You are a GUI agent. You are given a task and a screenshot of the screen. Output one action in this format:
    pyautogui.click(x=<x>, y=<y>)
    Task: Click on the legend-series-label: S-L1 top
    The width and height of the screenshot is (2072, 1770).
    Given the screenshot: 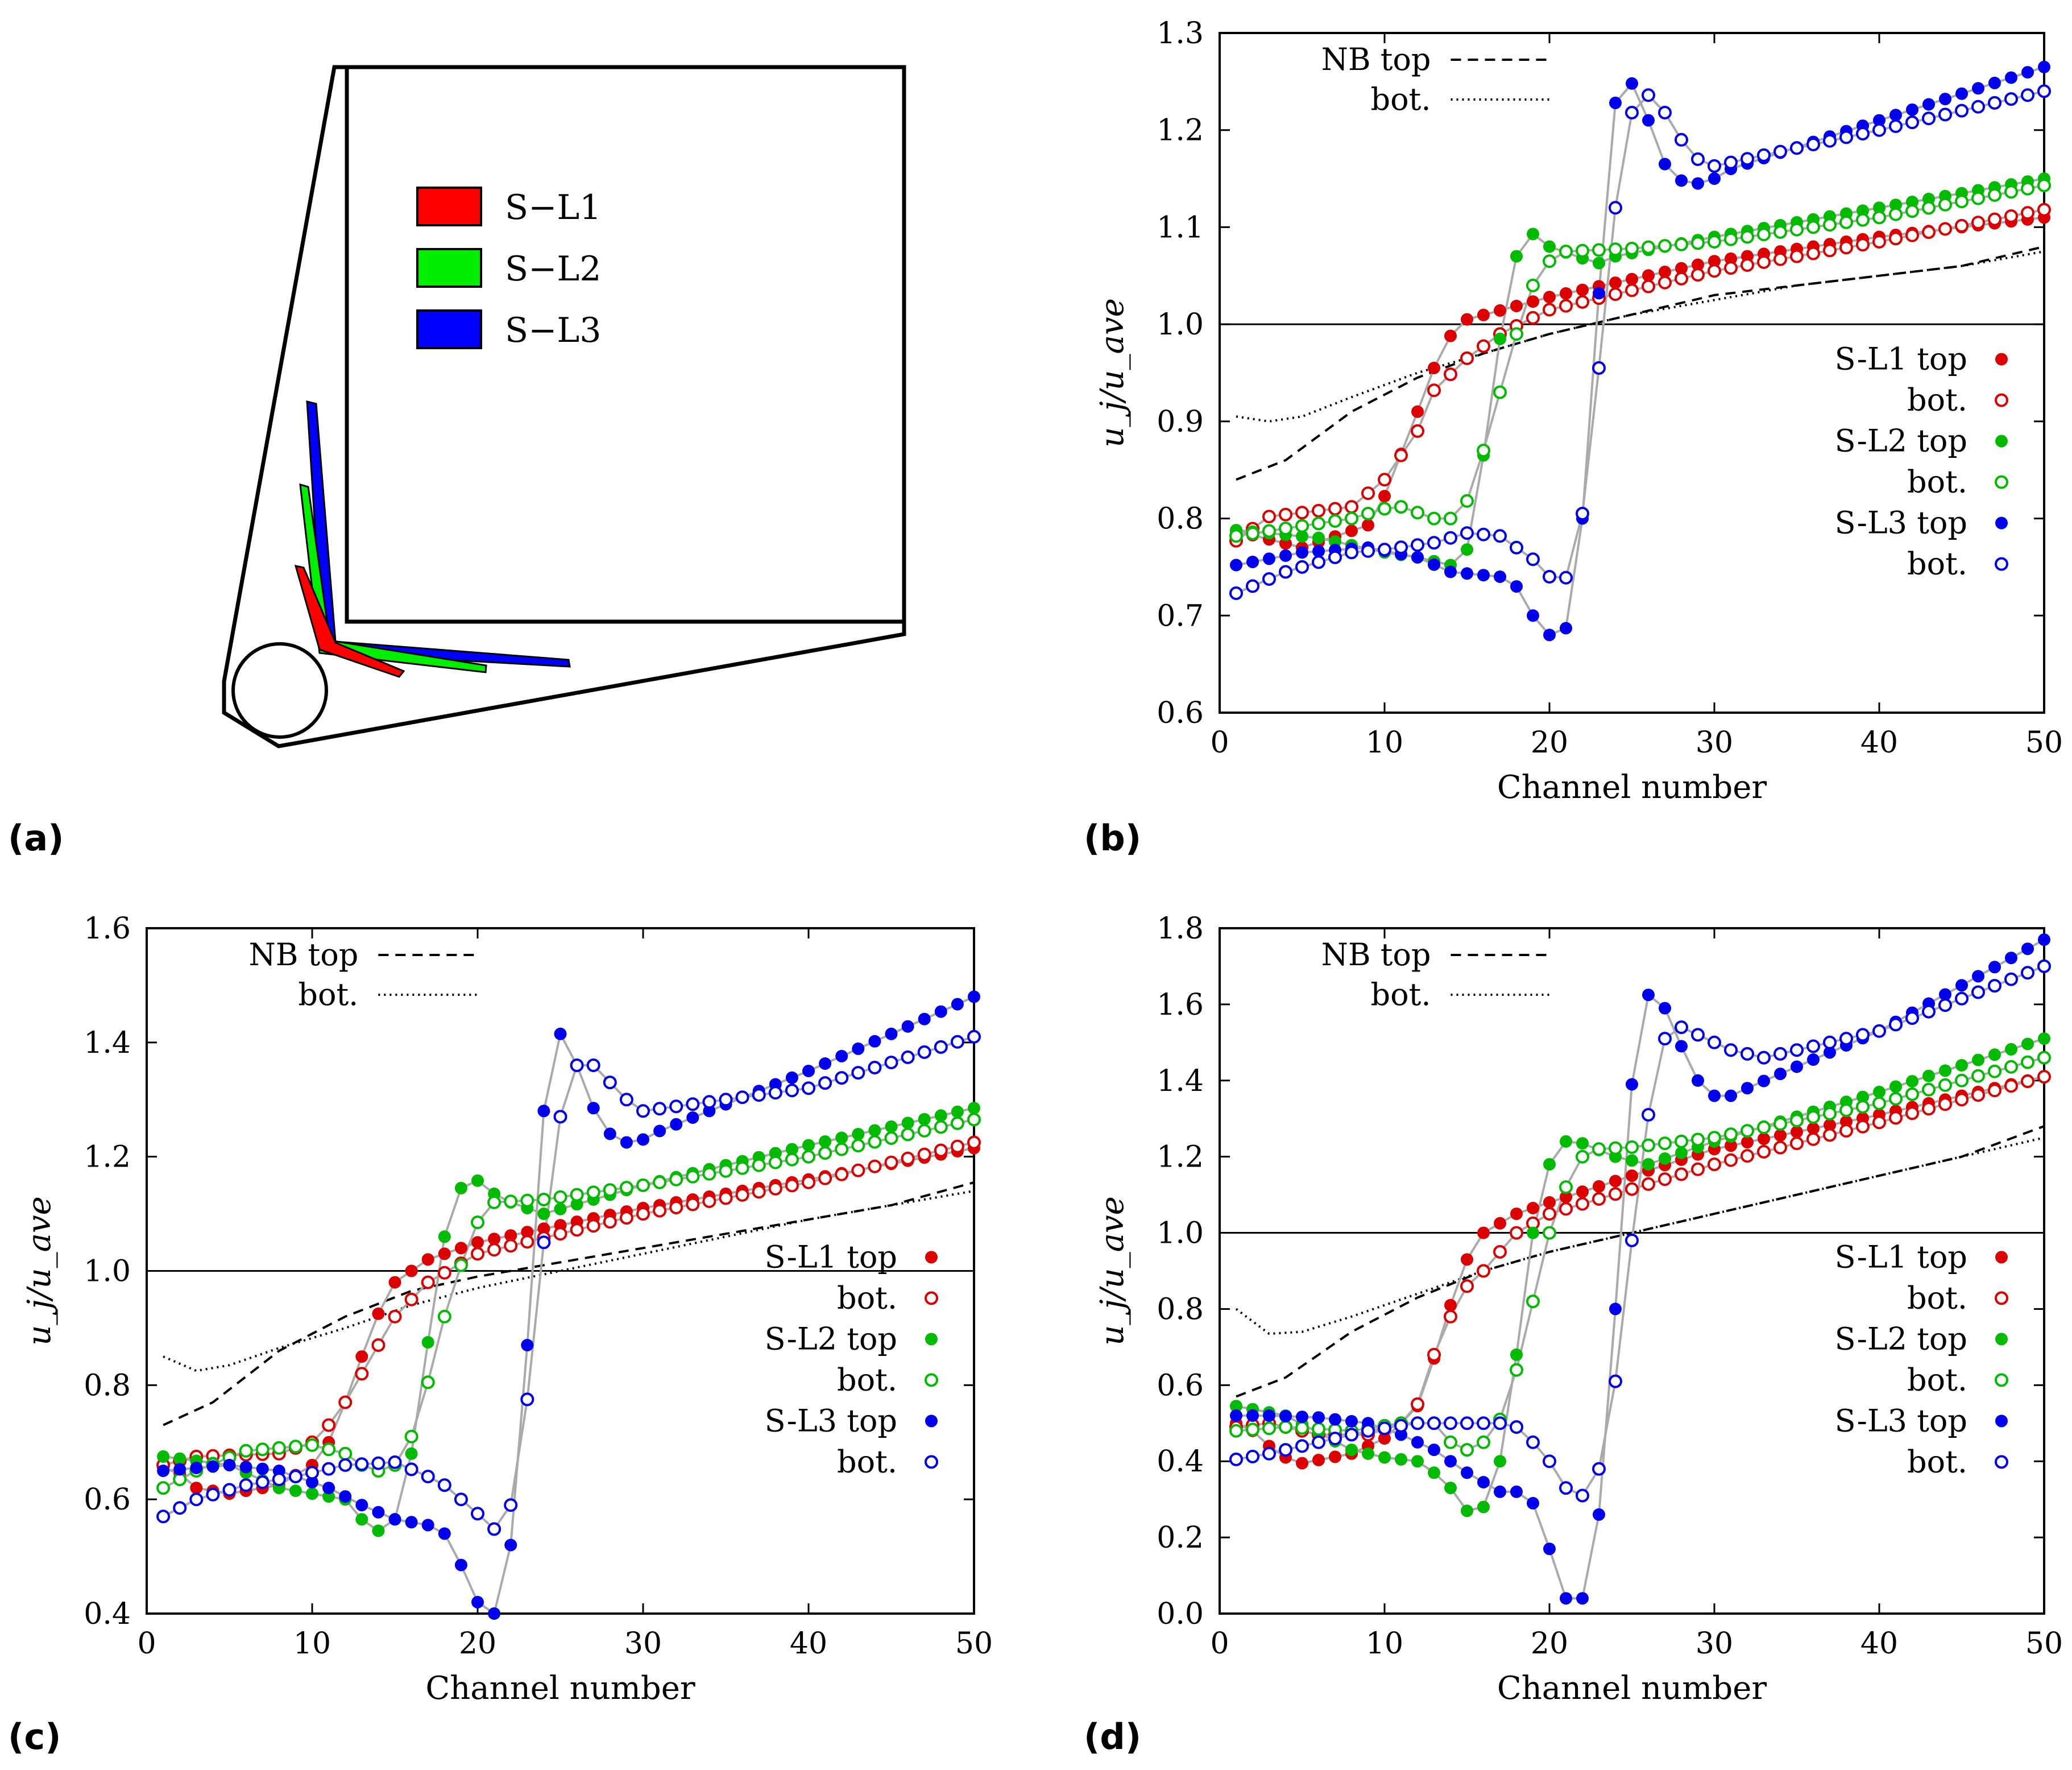 What is the action you would take?
    pyautogui.click(x=831, y=1257)
    